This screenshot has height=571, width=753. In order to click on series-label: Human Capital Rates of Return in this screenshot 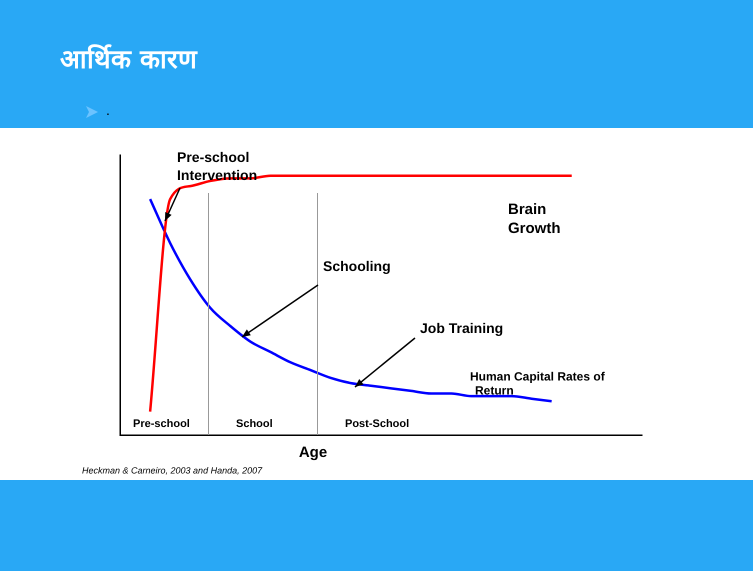, I will do `click(538, 383)`.